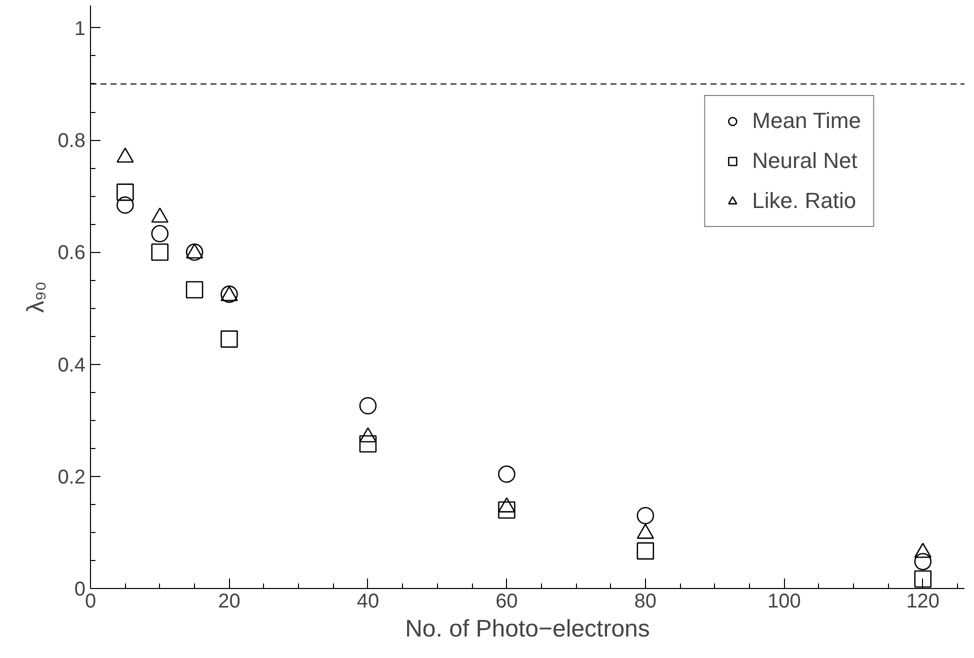  Describe the element at coordinates (72, 141) in the screenshot. I see `y-tick-label: 0.8` at that location.